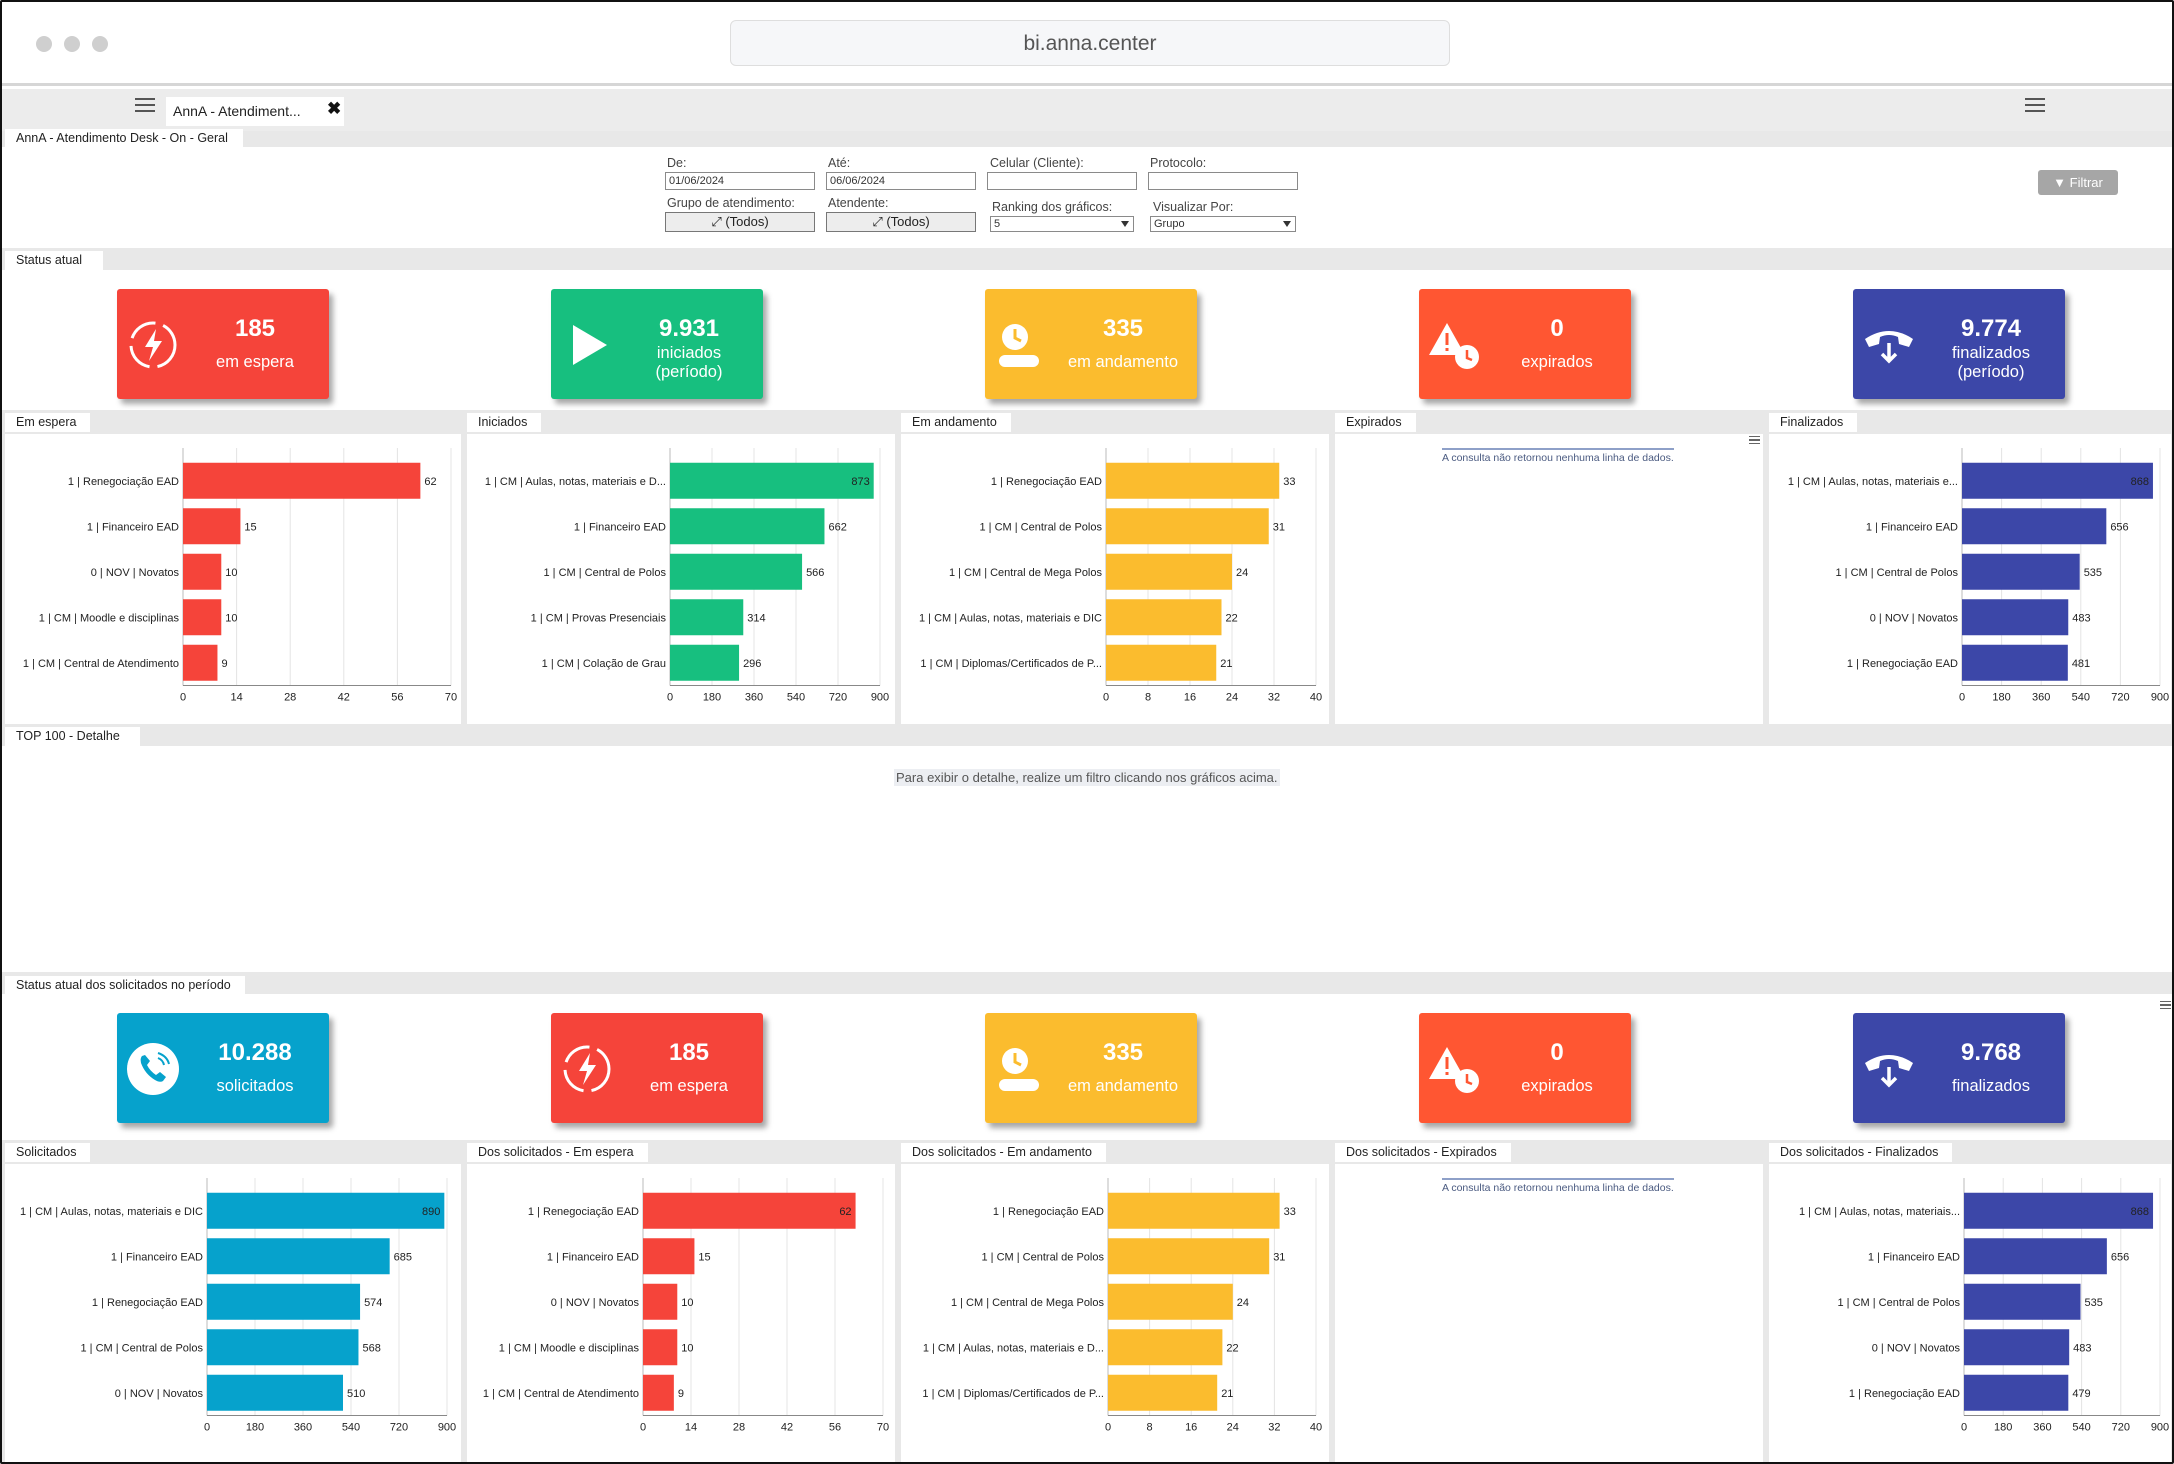 The image size is (2174, 1464). Describe the element at coordinates (1754, 440) in the screenshot. I see `chart-menu-icon` at that location.